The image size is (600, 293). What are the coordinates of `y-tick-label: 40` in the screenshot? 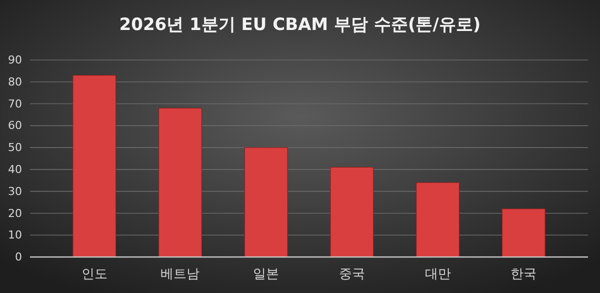 It's located at (15, 169).